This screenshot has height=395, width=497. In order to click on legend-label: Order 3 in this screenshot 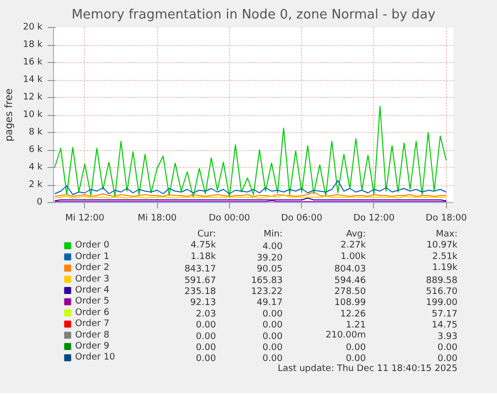, I will do `click(92, 279)`.